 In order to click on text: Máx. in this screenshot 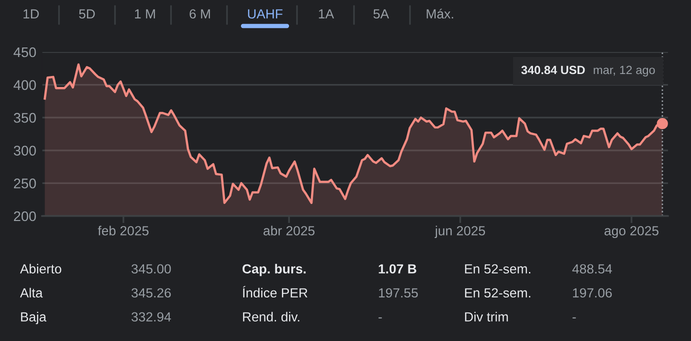, I will do `click(440, 13)`.